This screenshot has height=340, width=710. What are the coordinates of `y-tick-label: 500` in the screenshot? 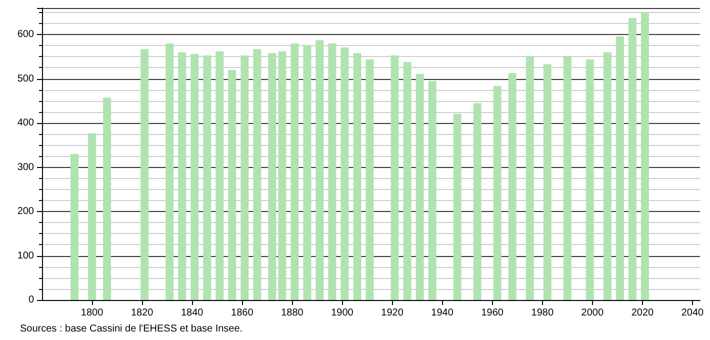 It's located at (25, 78).